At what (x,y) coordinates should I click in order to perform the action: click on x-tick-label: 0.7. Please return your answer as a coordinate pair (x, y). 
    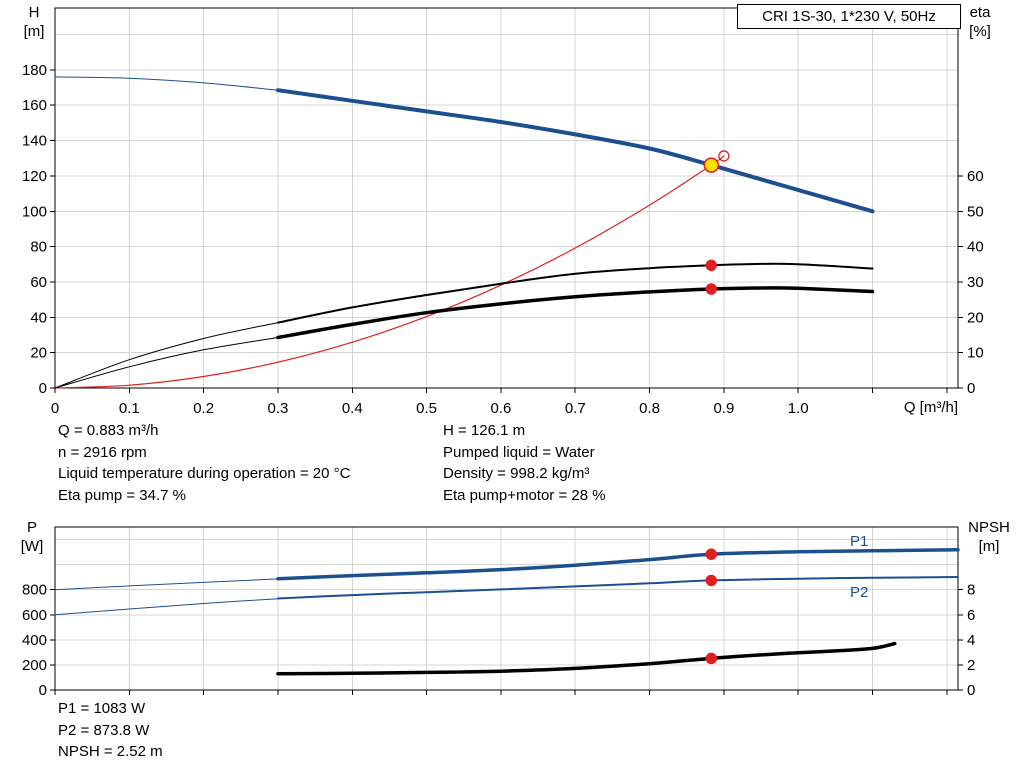
    Looking at the image, I should click on (575, 408).